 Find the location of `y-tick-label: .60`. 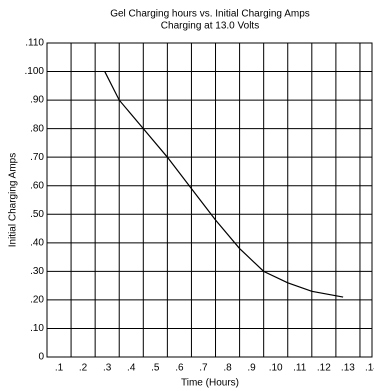

y-tick-label: .60 is located at coordinates (37, 185).